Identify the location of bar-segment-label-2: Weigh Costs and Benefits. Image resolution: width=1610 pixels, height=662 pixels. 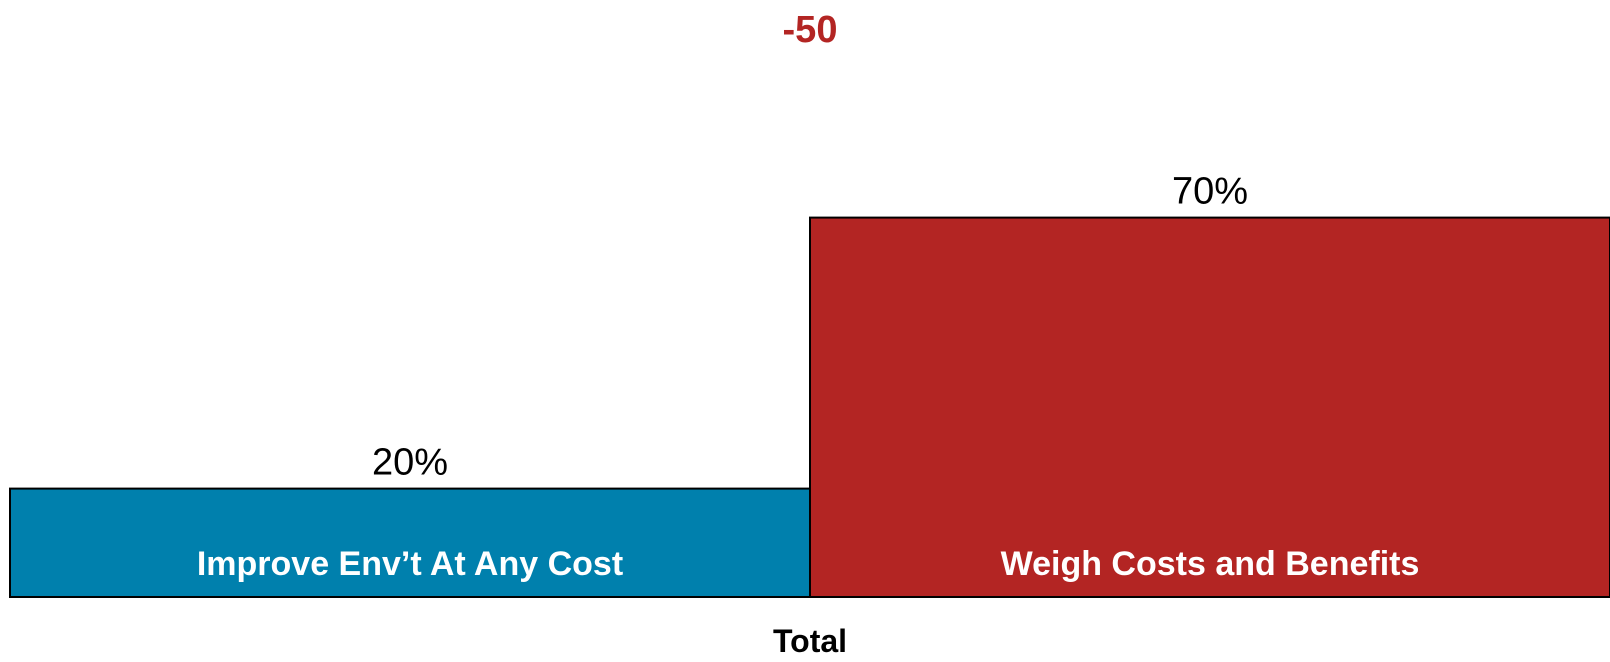
(1210, 564).